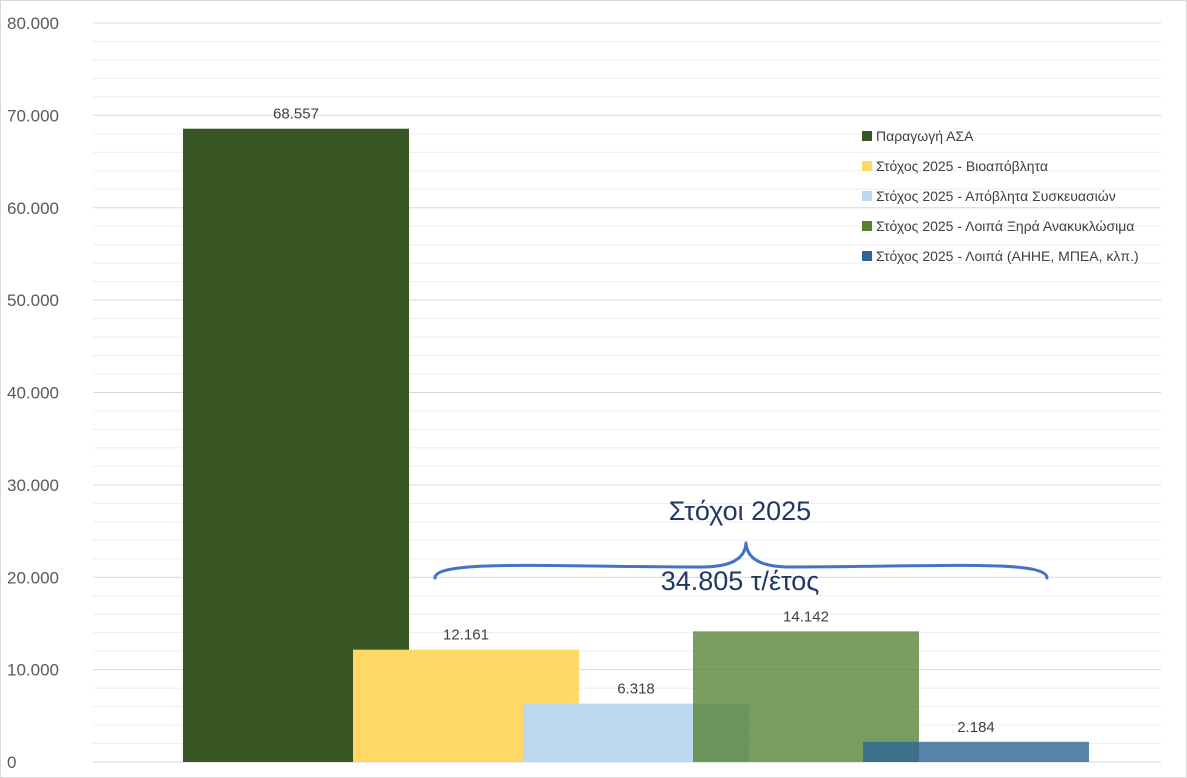 The width and height of the screenshot is (1187, 778). I want to click on bar-value-label: 68.557, so click(296, 114).